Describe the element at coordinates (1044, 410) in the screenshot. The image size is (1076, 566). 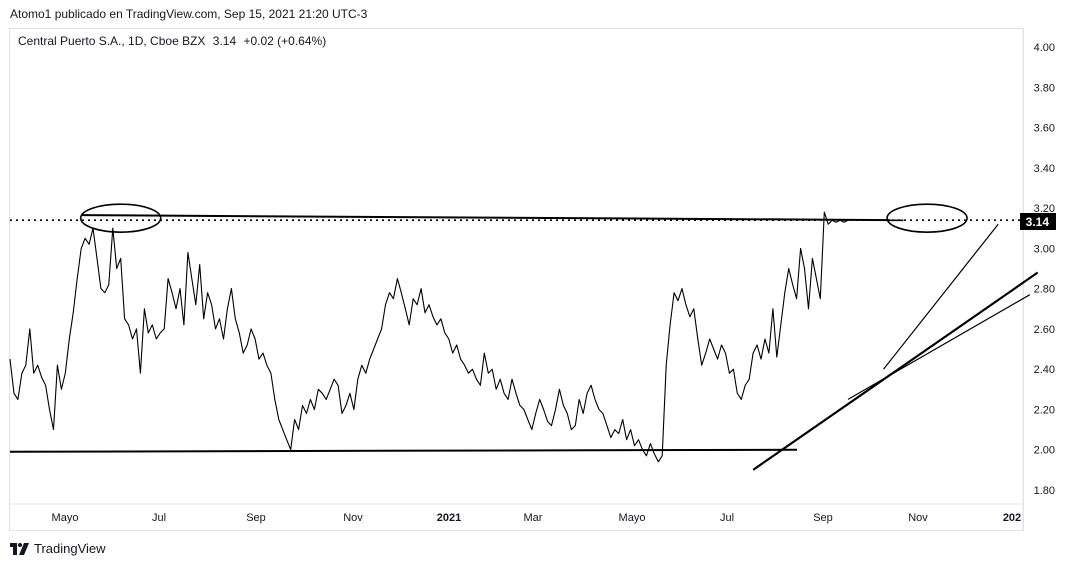
I see `y-tick-label: 2.20` at that location.